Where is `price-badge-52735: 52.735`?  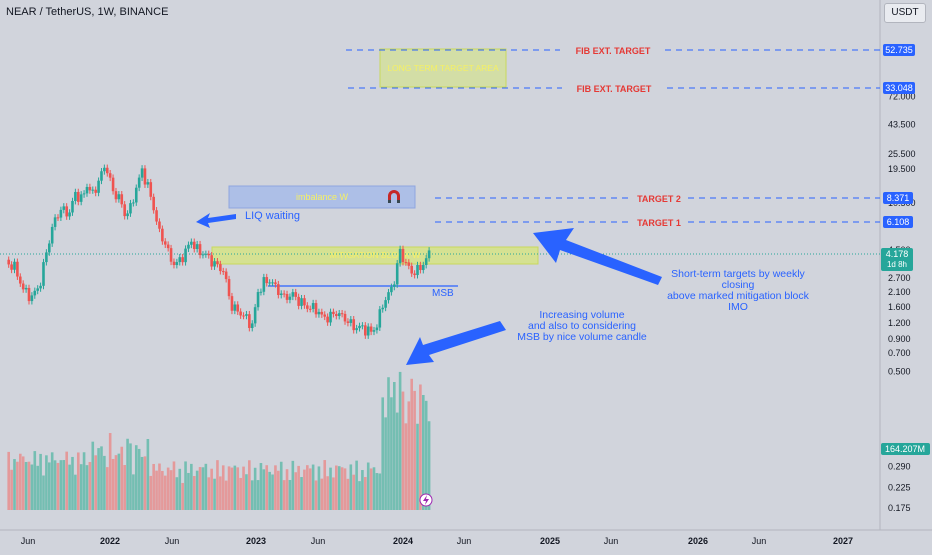
price-badge-52735: 52.735 is located at coordinates (899, 50).